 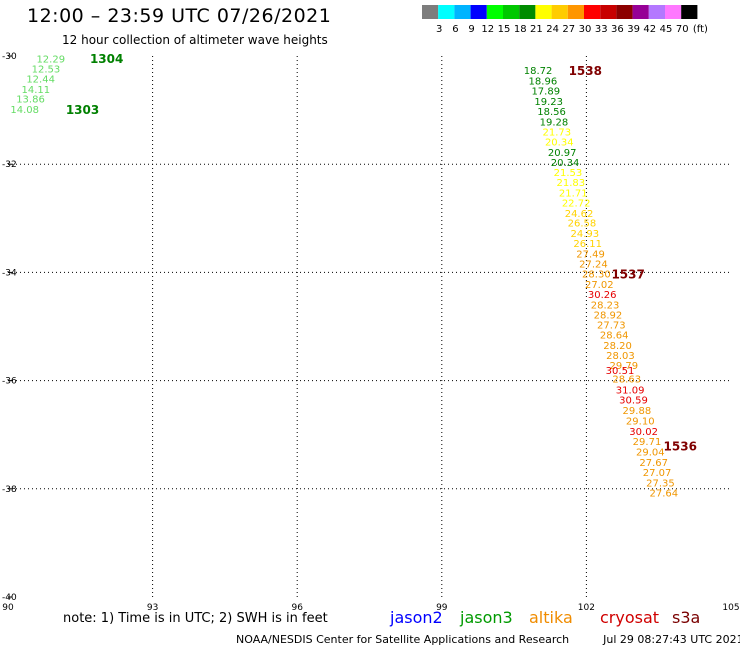 I want to click on y-tick-label: -38, so click(x=9, y=490).